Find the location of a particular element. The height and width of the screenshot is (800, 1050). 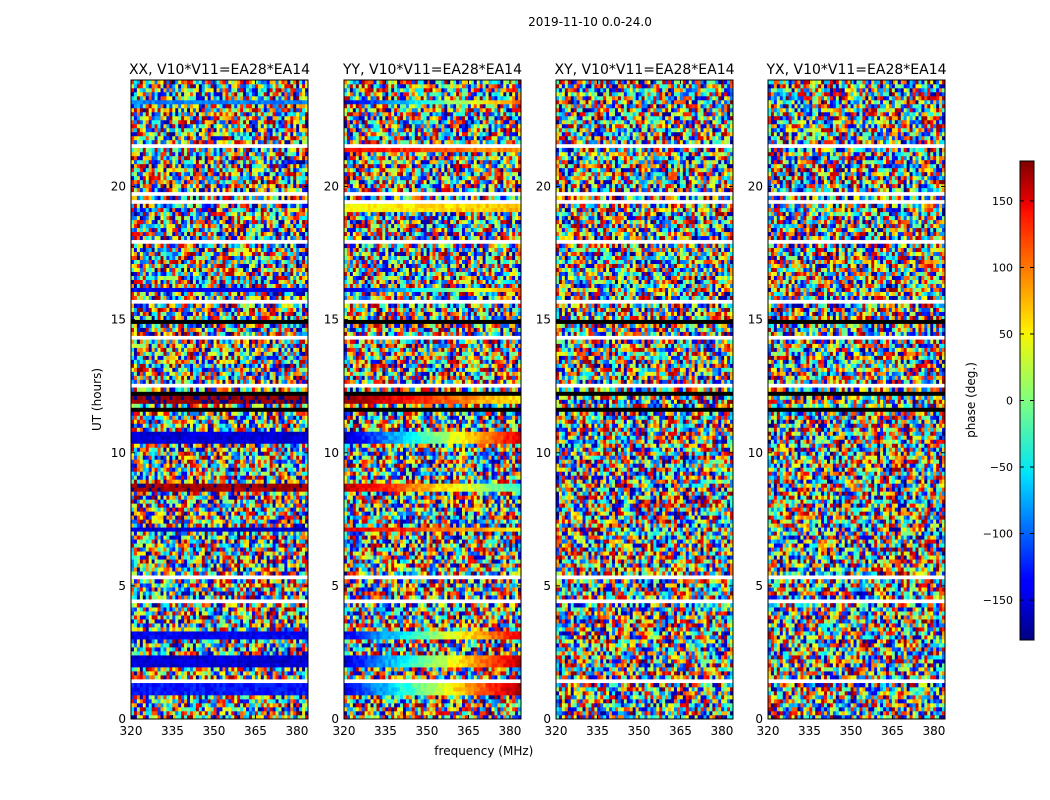

panel-title: YY, V10*V11=EA28*EA14 is located at coordinates (432, 70).